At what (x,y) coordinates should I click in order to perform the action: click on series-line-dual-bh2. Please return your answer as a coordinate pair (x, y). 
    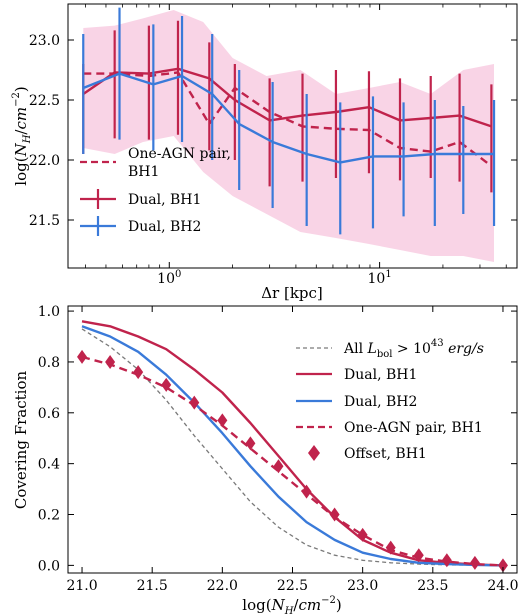
    Looking at the image, I should click on (288, 118).